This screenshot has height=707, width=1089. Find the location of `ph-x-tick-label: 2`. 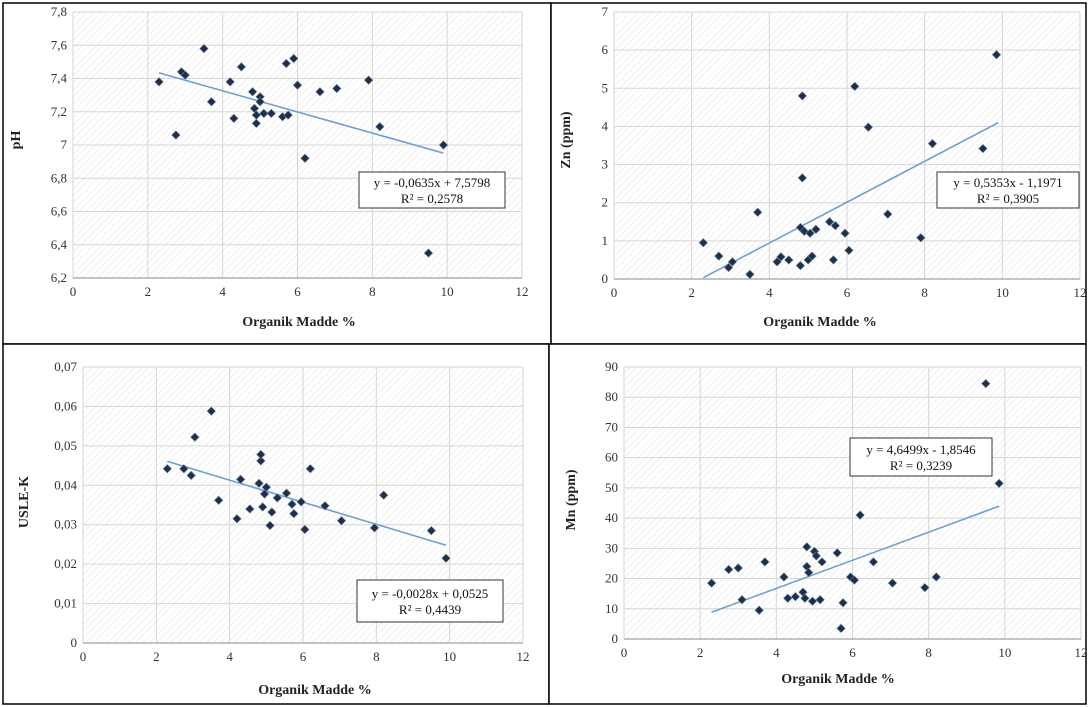

ph-x-tick-label: 2 is located at coordinates (148, 291).